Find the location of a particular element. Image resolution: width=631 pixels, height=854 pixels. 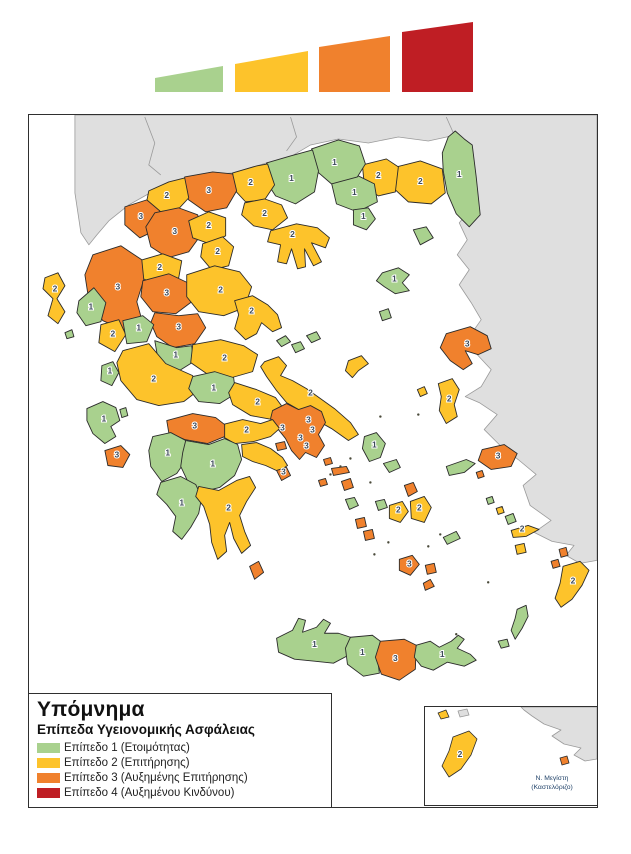

legend-item: Επίπεδο 3 (Αυξημένης Επιτήρησης) is located at coordinates (180, 777).